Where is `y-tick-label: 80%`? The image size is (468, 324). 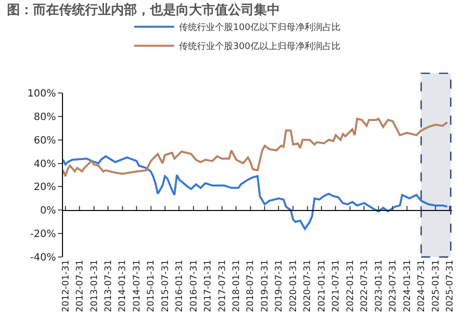 y-tick-label: 80% is located at coordinates (45, 117).